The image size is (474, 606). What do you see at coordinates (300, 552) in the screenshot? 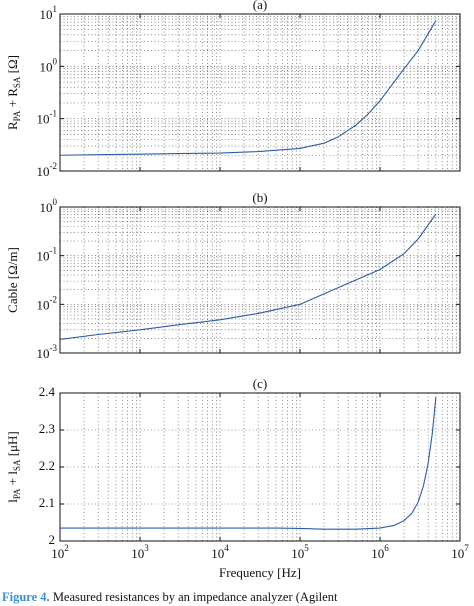
I see `x-tick-label: 10⁵` at bounding box center [300, 552].